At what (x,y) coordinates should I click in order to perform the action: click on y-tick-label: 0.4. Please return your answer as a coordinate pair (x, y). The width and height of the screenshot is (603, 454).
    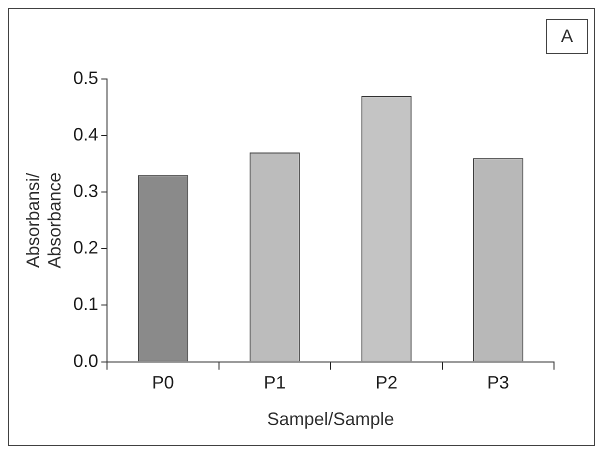
    Looking at the image, I should click on (85, 134).